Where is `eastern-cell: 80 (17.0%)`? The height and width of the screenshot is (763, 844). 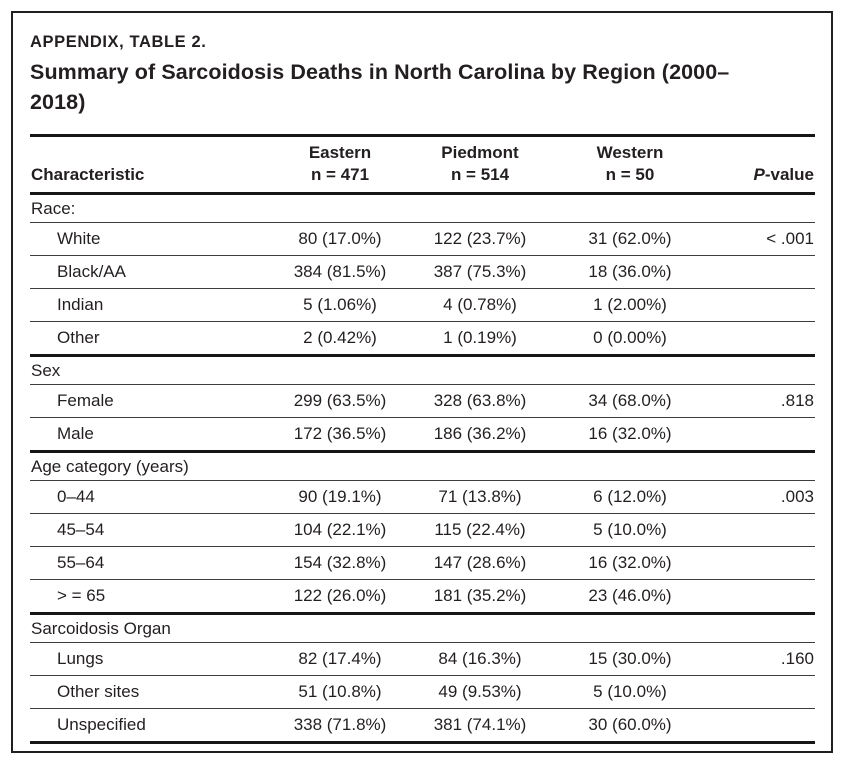 eastern-cell: 80 (17.0%) is located at coordinates (340, 238).